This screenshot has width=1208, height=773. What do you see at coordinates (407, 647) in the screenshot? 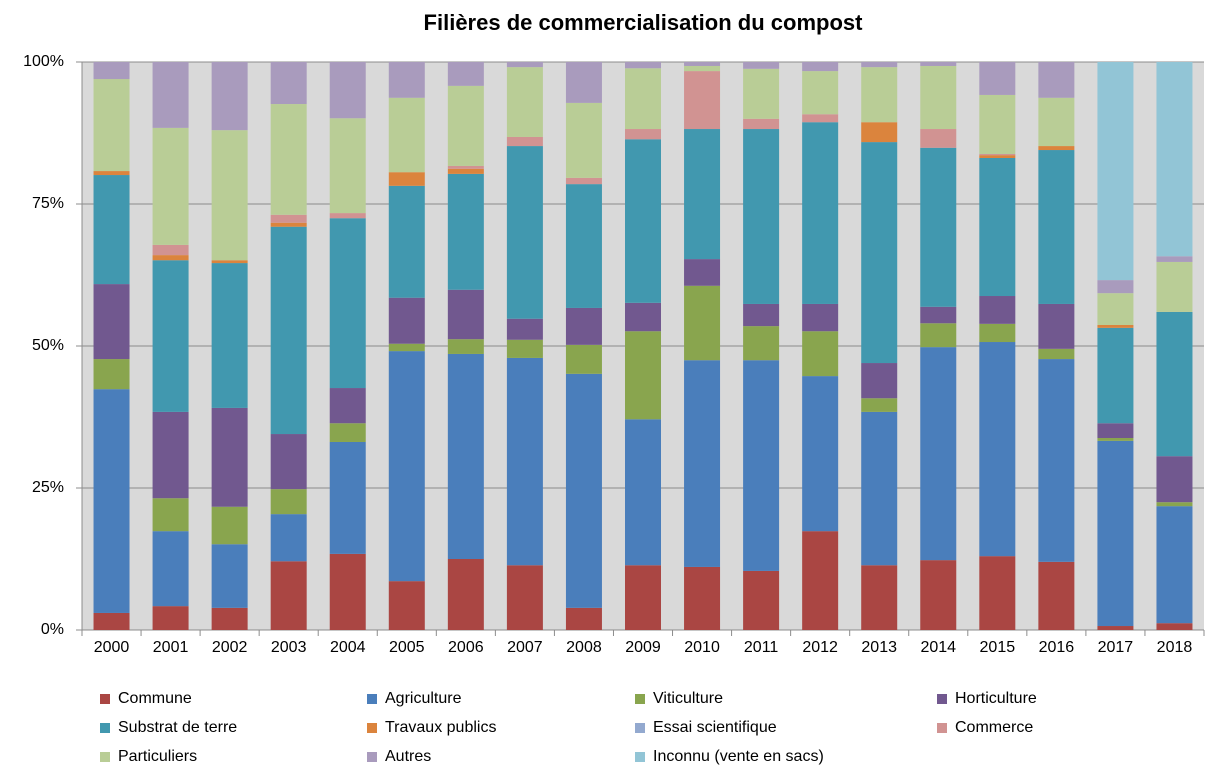
I see `x-tick-label: 2005` at bounding box center [407, 647].